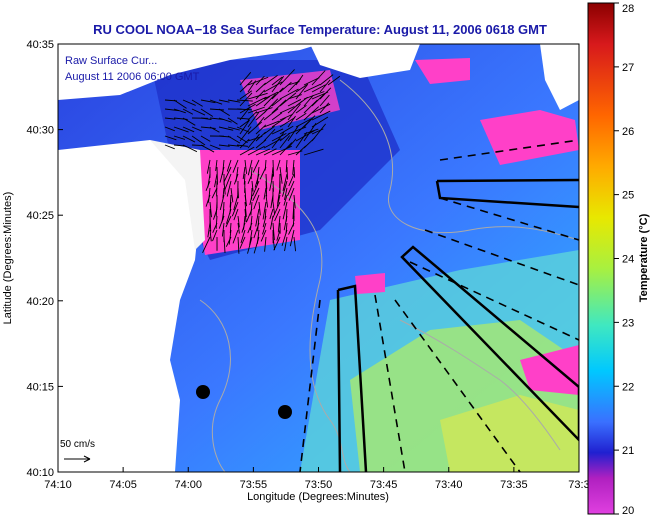 The image size is (651, 518). What do you see at coordinates (87, 459) in the screenshot?
I see `scale-arrow-head` at bounding box center [87, 459].